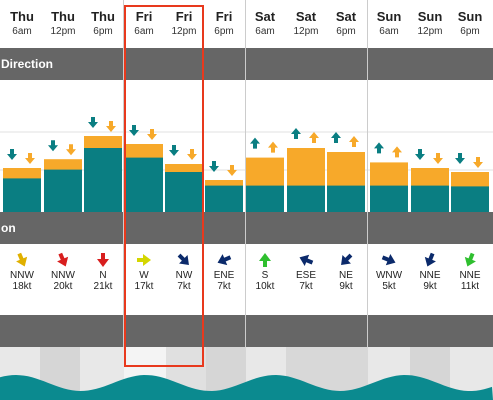 The width and height of the screenshot is (493, 400). What do you see at coordinates (27, 64) in the screenshot?
I see `direction-section-label: Direction` at bounding box center [27, 64].